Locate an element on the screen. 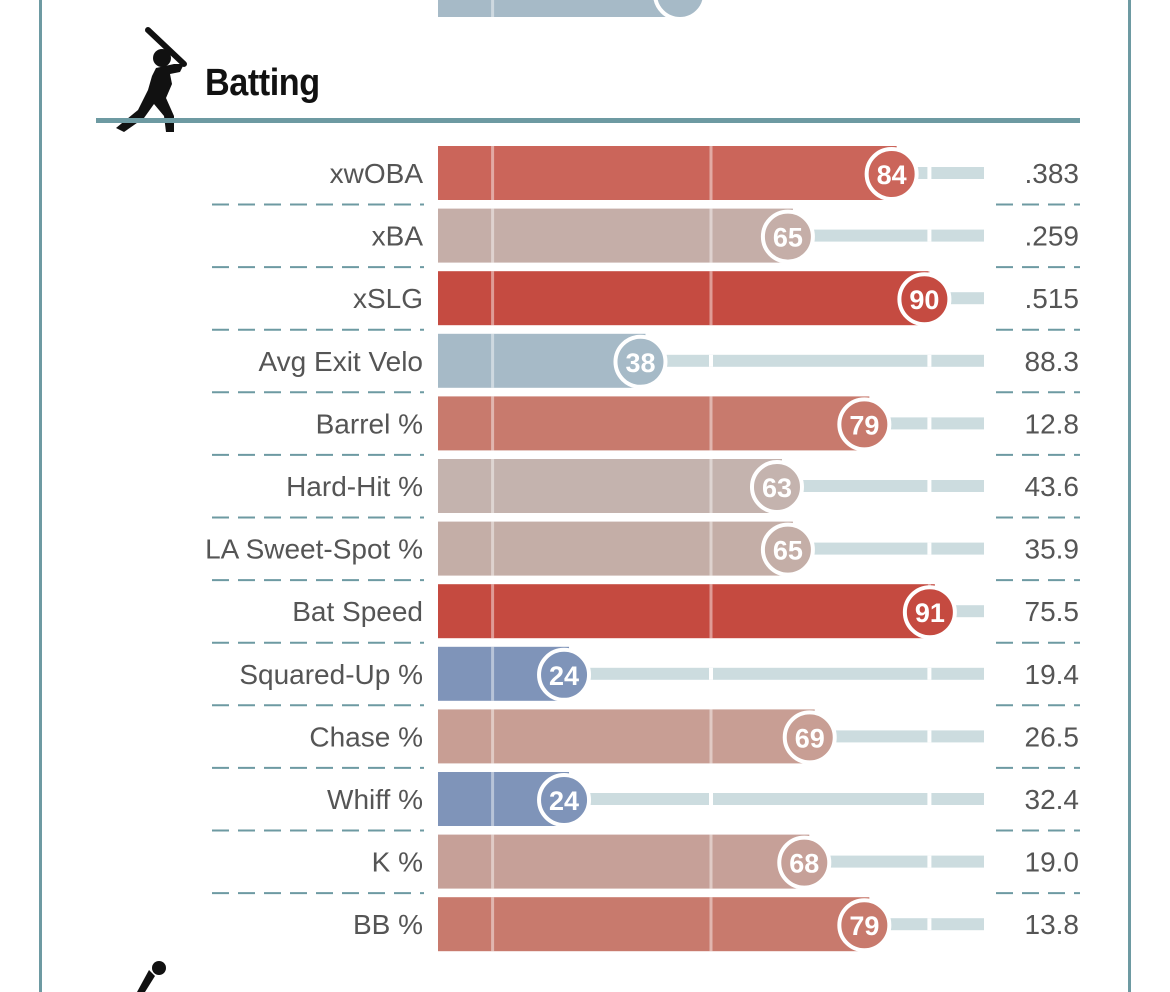  previous-section-row is located at coordinates (572, 10).